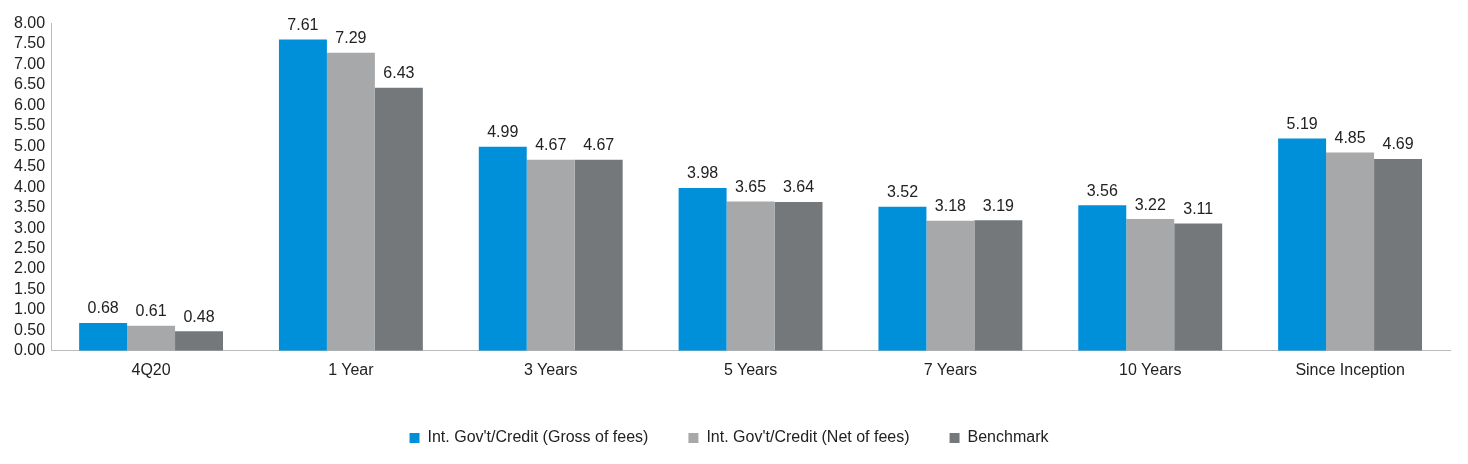 This screenshot has height=464, width=1468. Describe the element at coordinates (30, 145) in the screenshot. I see `y-tick-label: 5.00` at that location.